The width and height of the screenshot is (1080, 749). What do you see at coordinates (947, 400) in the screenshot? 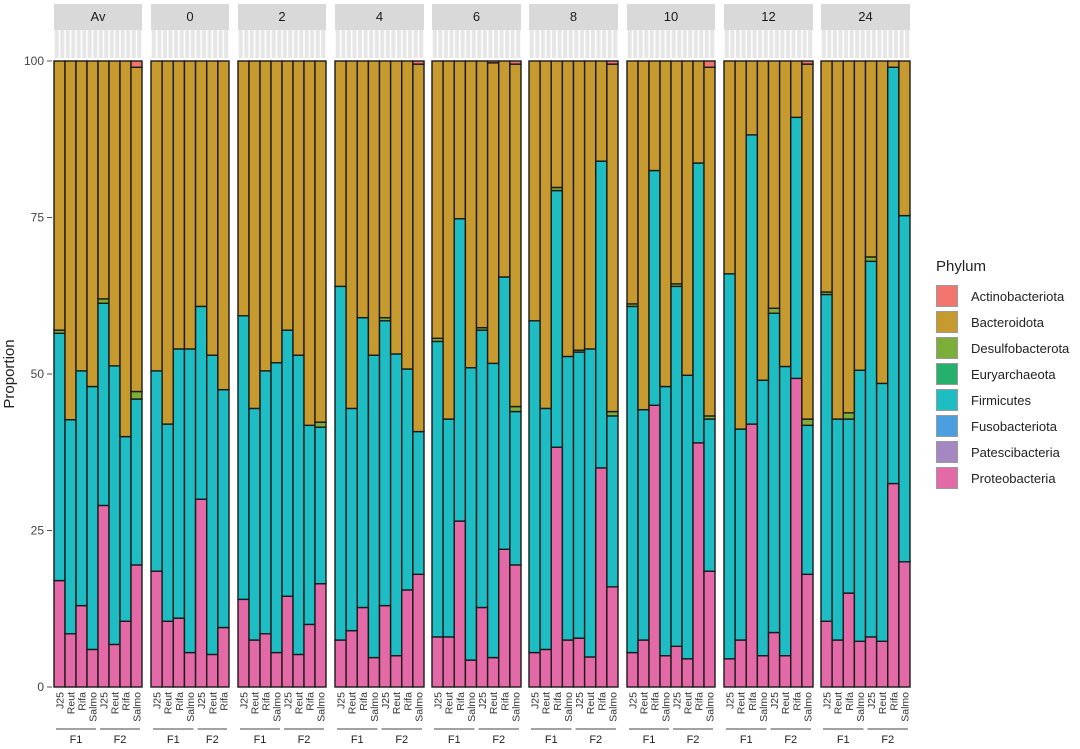
I see `legend-key` at bounding box center [947, 400].